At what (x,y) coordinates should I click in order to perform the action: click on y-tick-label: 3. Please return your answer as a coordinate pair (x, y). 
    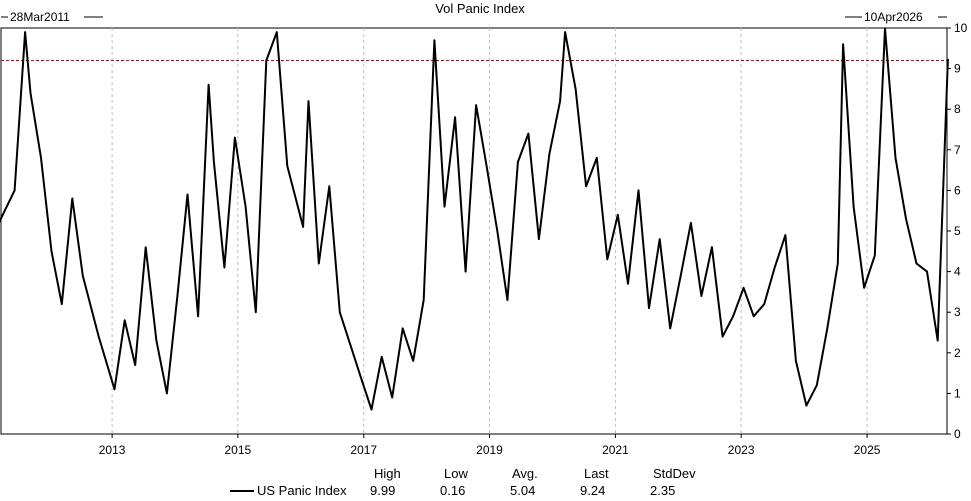
    Looking at the image, I should click on (957, 312).